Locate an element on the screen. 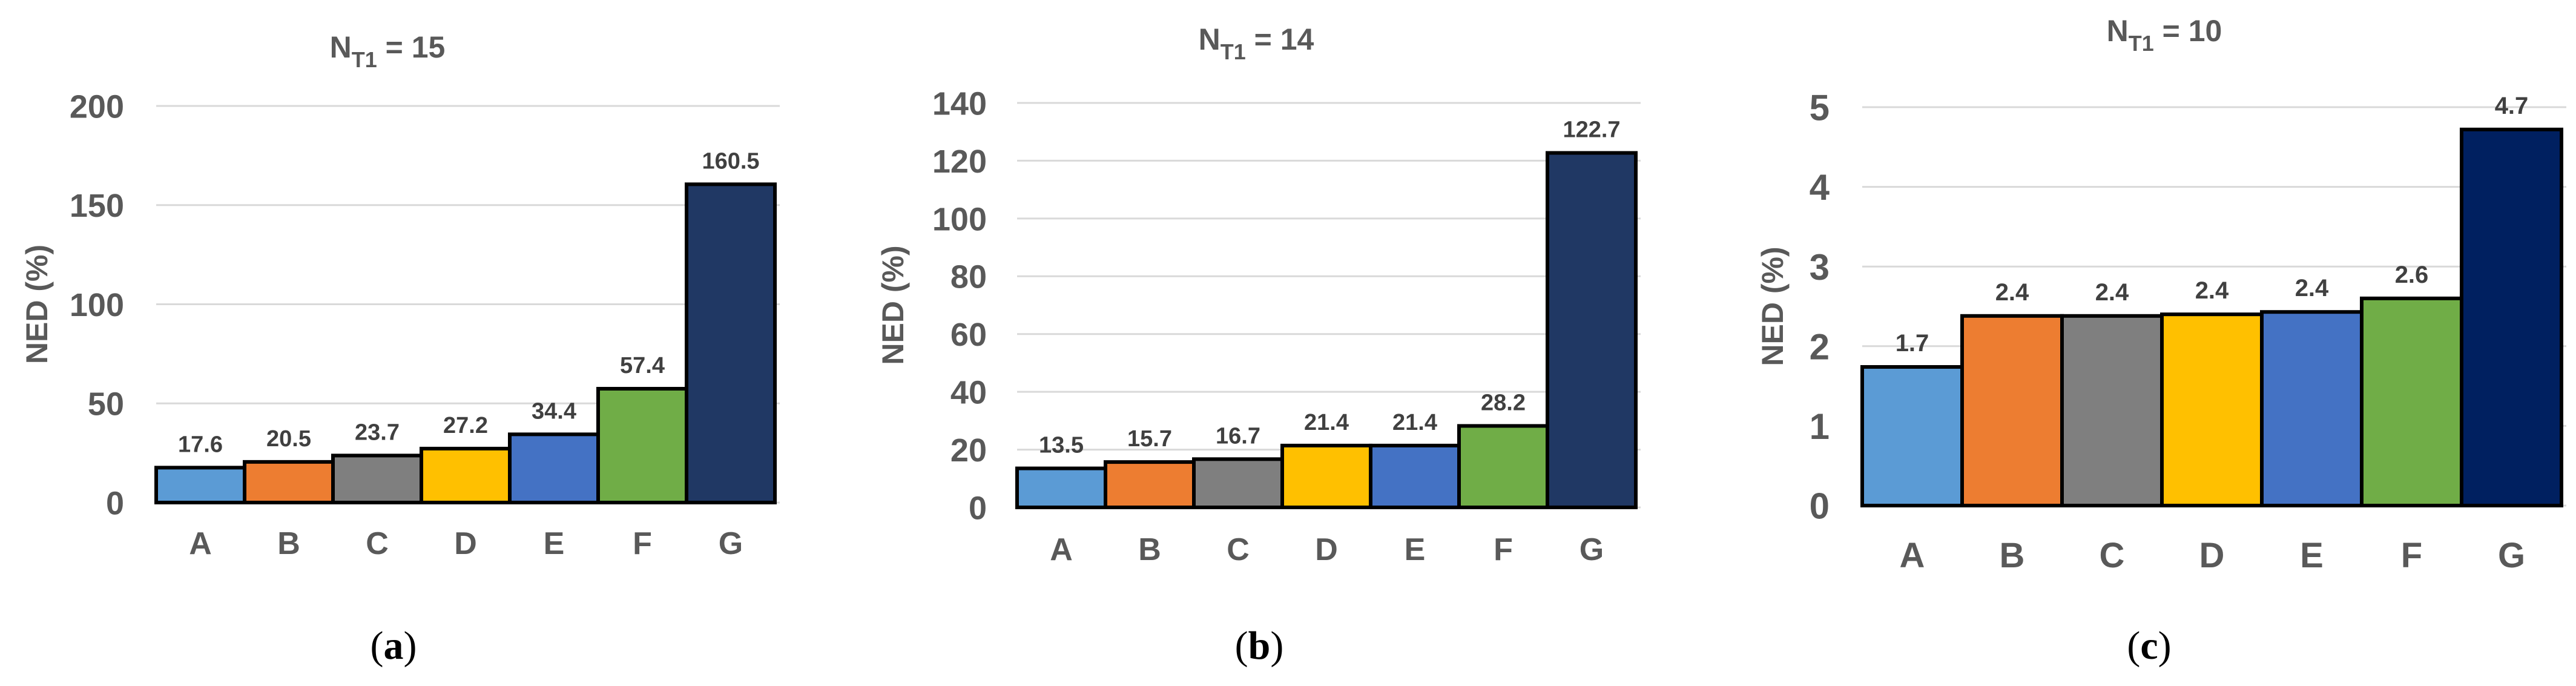 Image resolution: width=2576 pixels, height=686 pixels. y-tick-label: 3 is located at coordinates (1820, 267).